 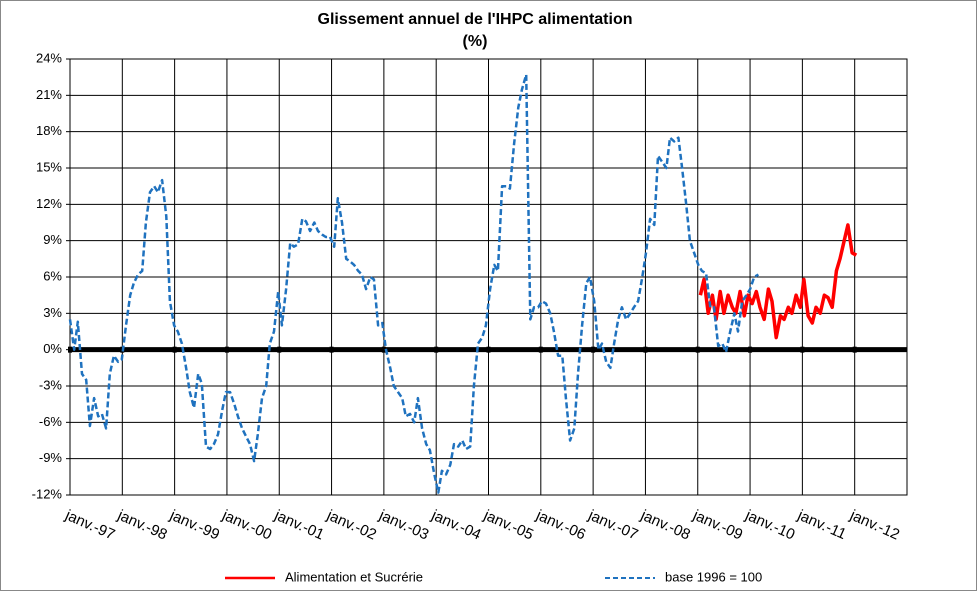 What do you see at coordinates (354, 576) in the screenshot?
I see `legend-label: Alimentation et Sucrérie` at bounding box center [354, 576].